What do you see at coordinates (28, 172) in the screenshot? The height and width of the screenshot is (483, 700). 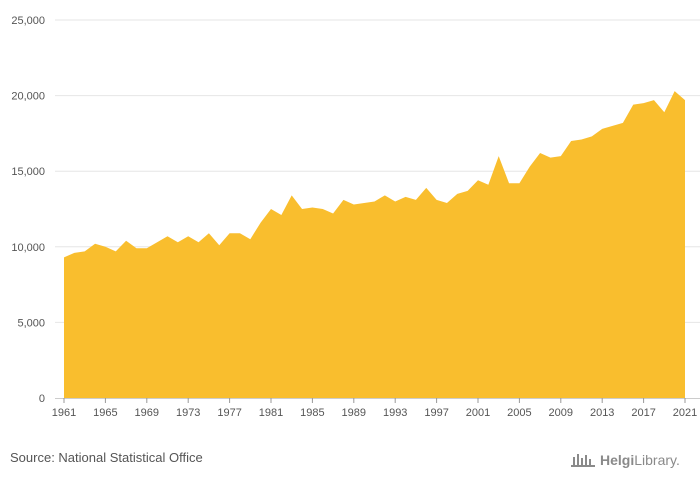 I see `y-tick-label: 15,000` at bounding box center [28, 172].